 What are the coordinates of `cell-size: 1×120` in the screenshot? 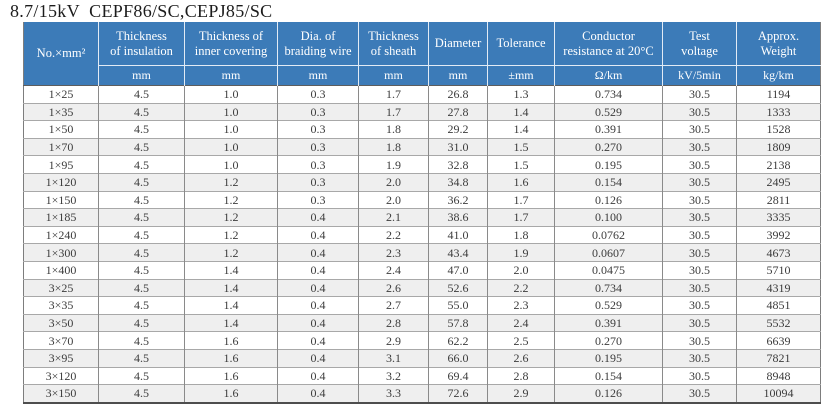 It's located at (61, 182).